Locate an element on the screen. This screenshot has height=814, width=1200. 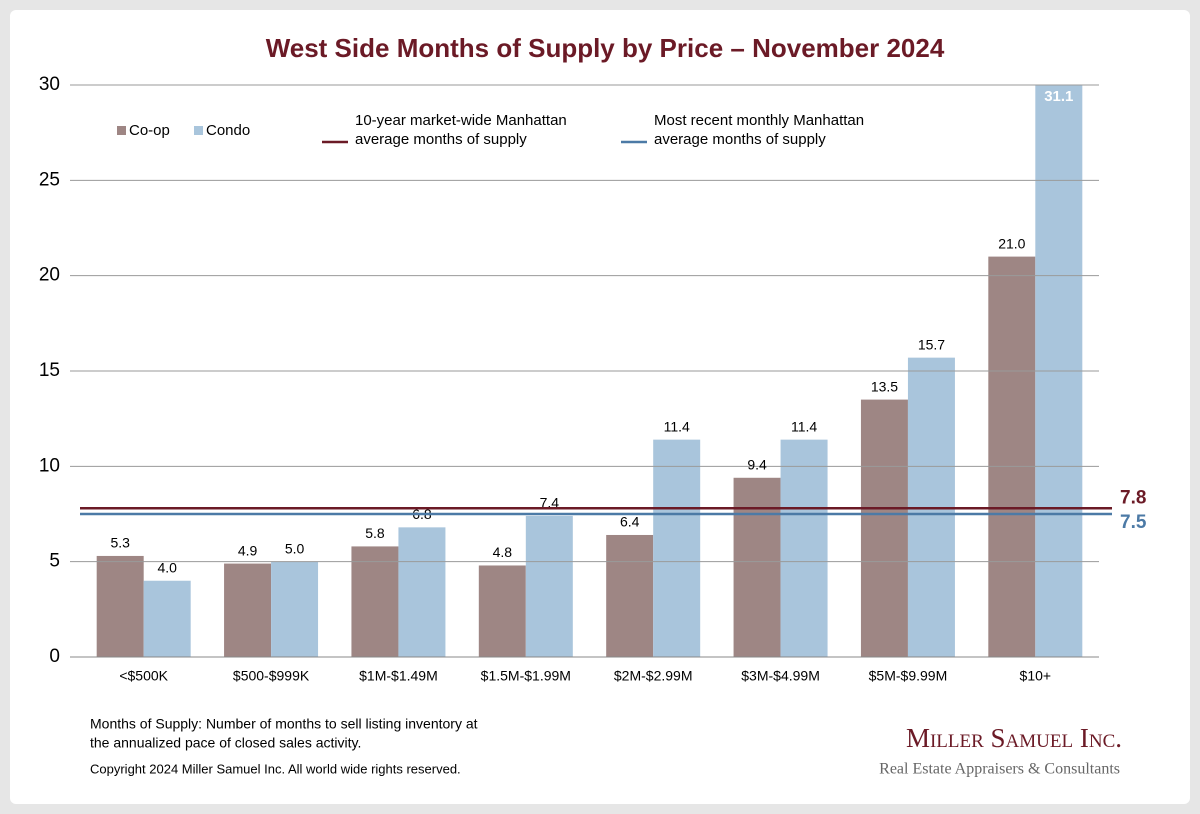
x-tick-label: $3M-$4.99M is located at coordinates (780, 676).